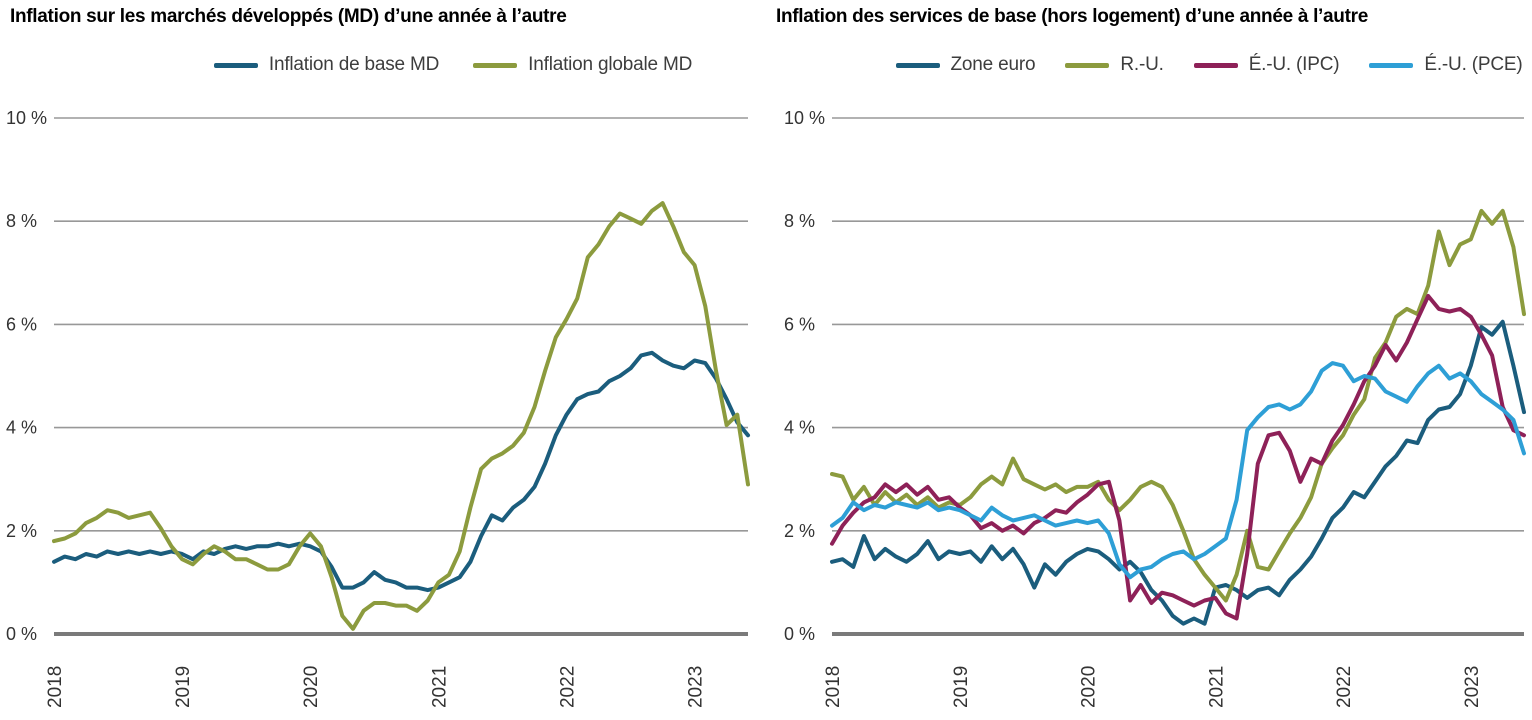 The width and height of the screenshot is (1532, 720). What do you see at coordinates (610, 64) in the screenshot?
I see `legend-label-headline-md: Inflation globale MD` at bounding box center [610, 64].